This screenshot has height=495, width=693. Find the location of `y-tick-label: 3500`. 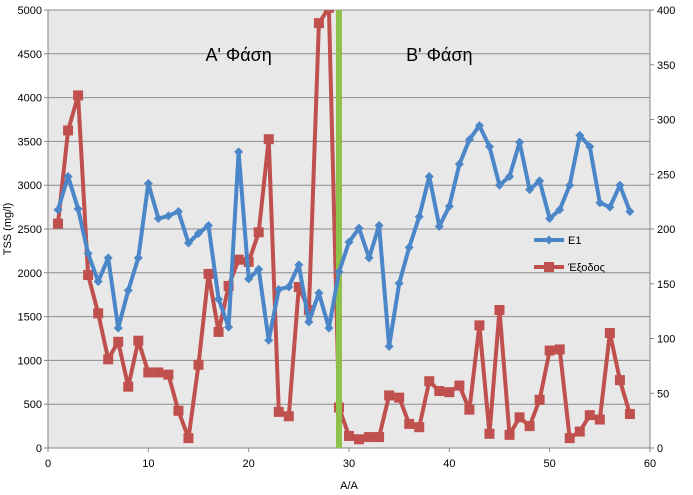

y-tick-label: 3500 is located at coordinates (30, 142).